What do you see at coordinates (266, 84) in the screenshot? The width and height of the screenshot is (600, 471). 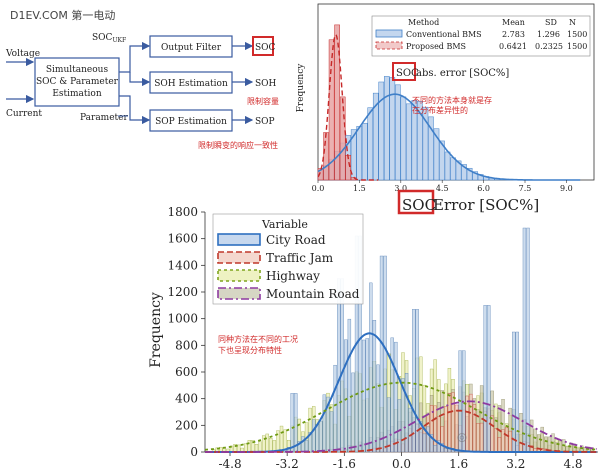 I see `soh-output-label: SOH` at bounding box center [266, 84].